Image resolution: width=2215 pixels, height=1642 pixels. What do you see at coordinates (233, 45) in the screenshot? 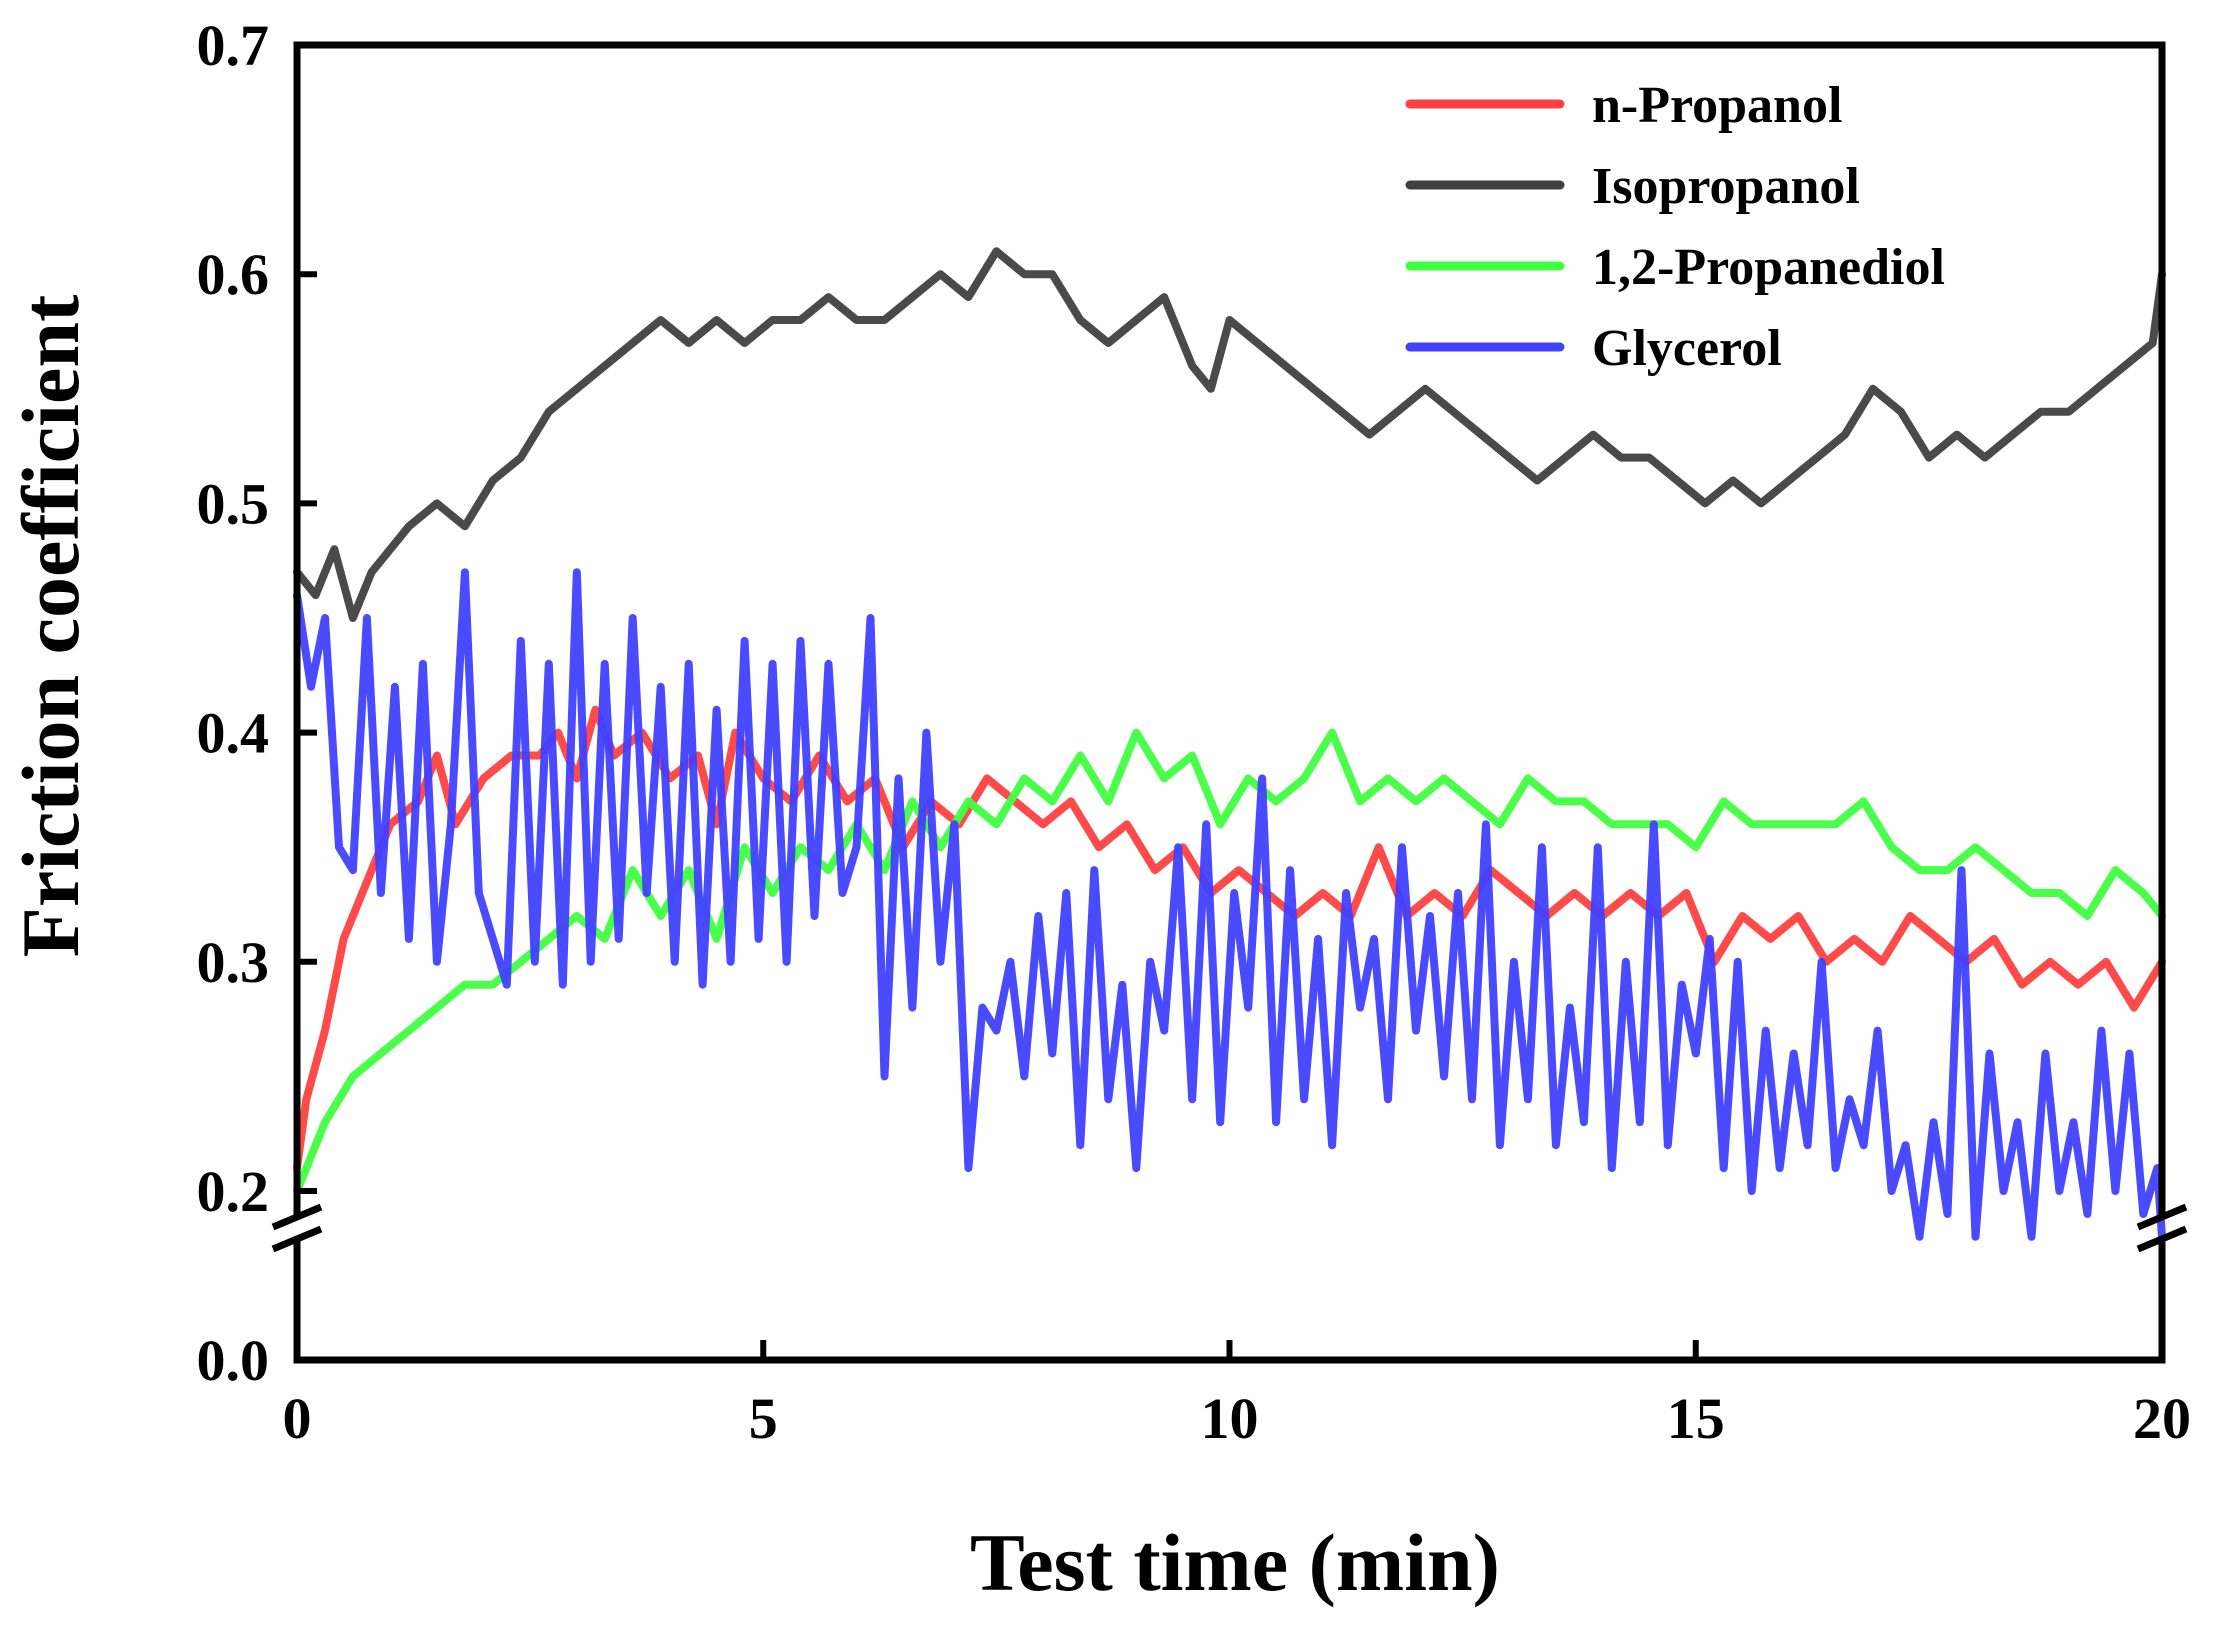
I see `y-tick-label: 0.7` at bounding box center [233, 45].